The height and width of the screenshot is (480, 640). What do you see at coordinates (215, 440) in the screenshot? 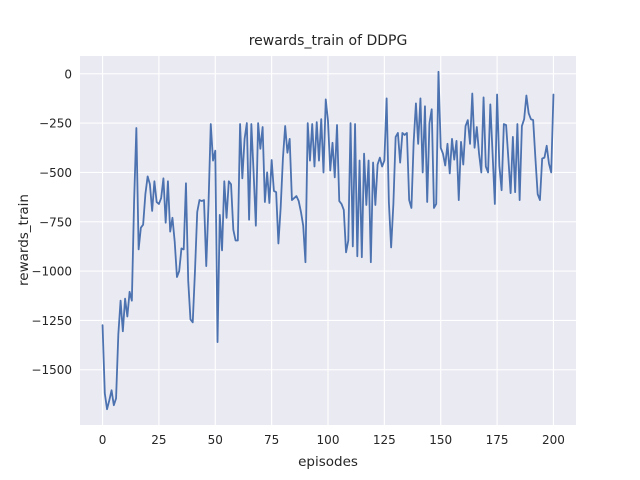
I see `x-tick-label: 50` at bounding box center [215, 440].